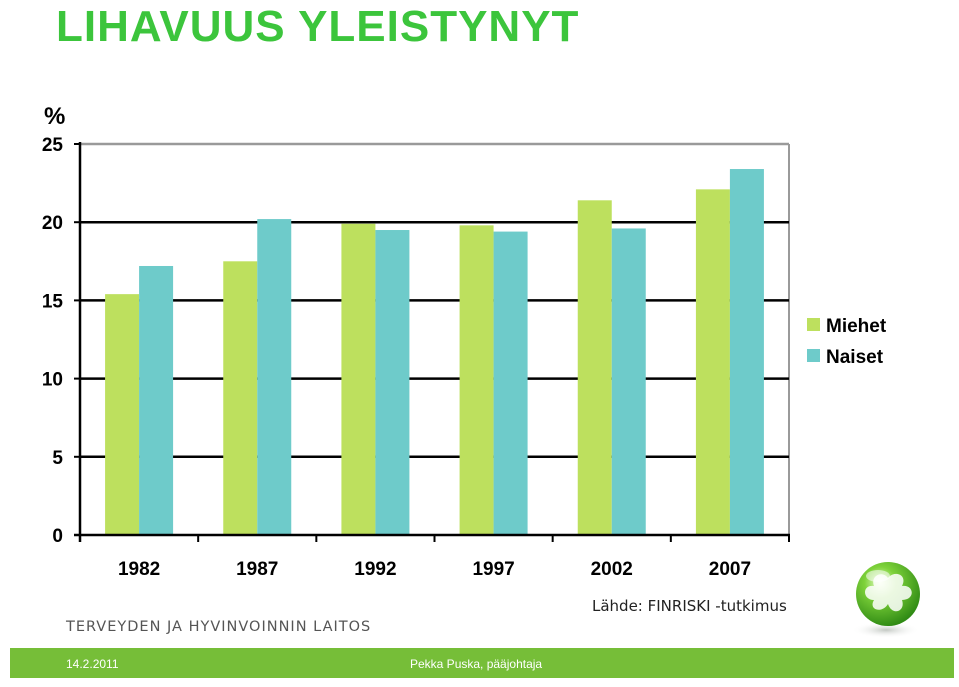 The height and width of the screenshot is (687, 959). What do you see at coordinates (52, 380) in the screenshot?
I see `y-tick-label: 10` at bounding box center [52, 380].